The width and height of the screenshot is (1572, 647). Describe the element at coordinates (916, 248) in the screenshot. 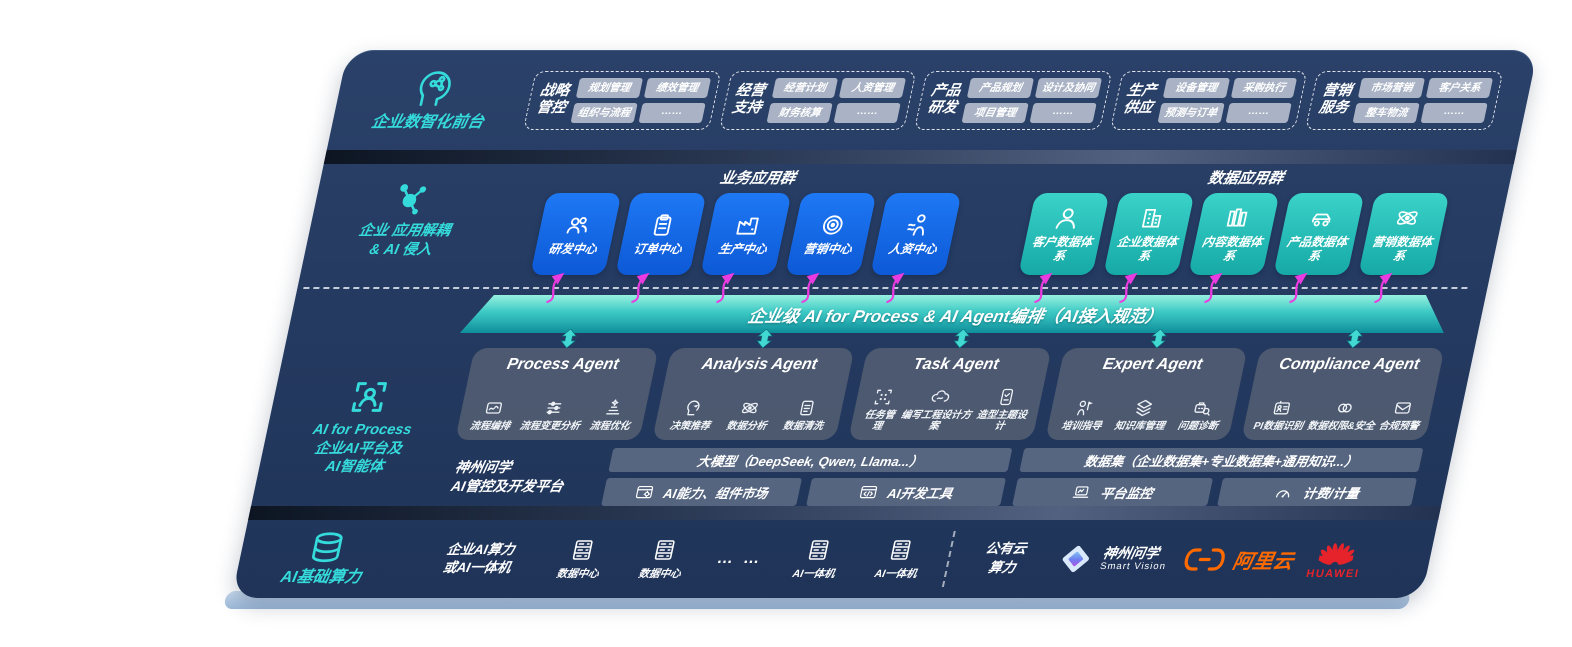

I see `app-tile-hr-center: 人资中心` at that location.